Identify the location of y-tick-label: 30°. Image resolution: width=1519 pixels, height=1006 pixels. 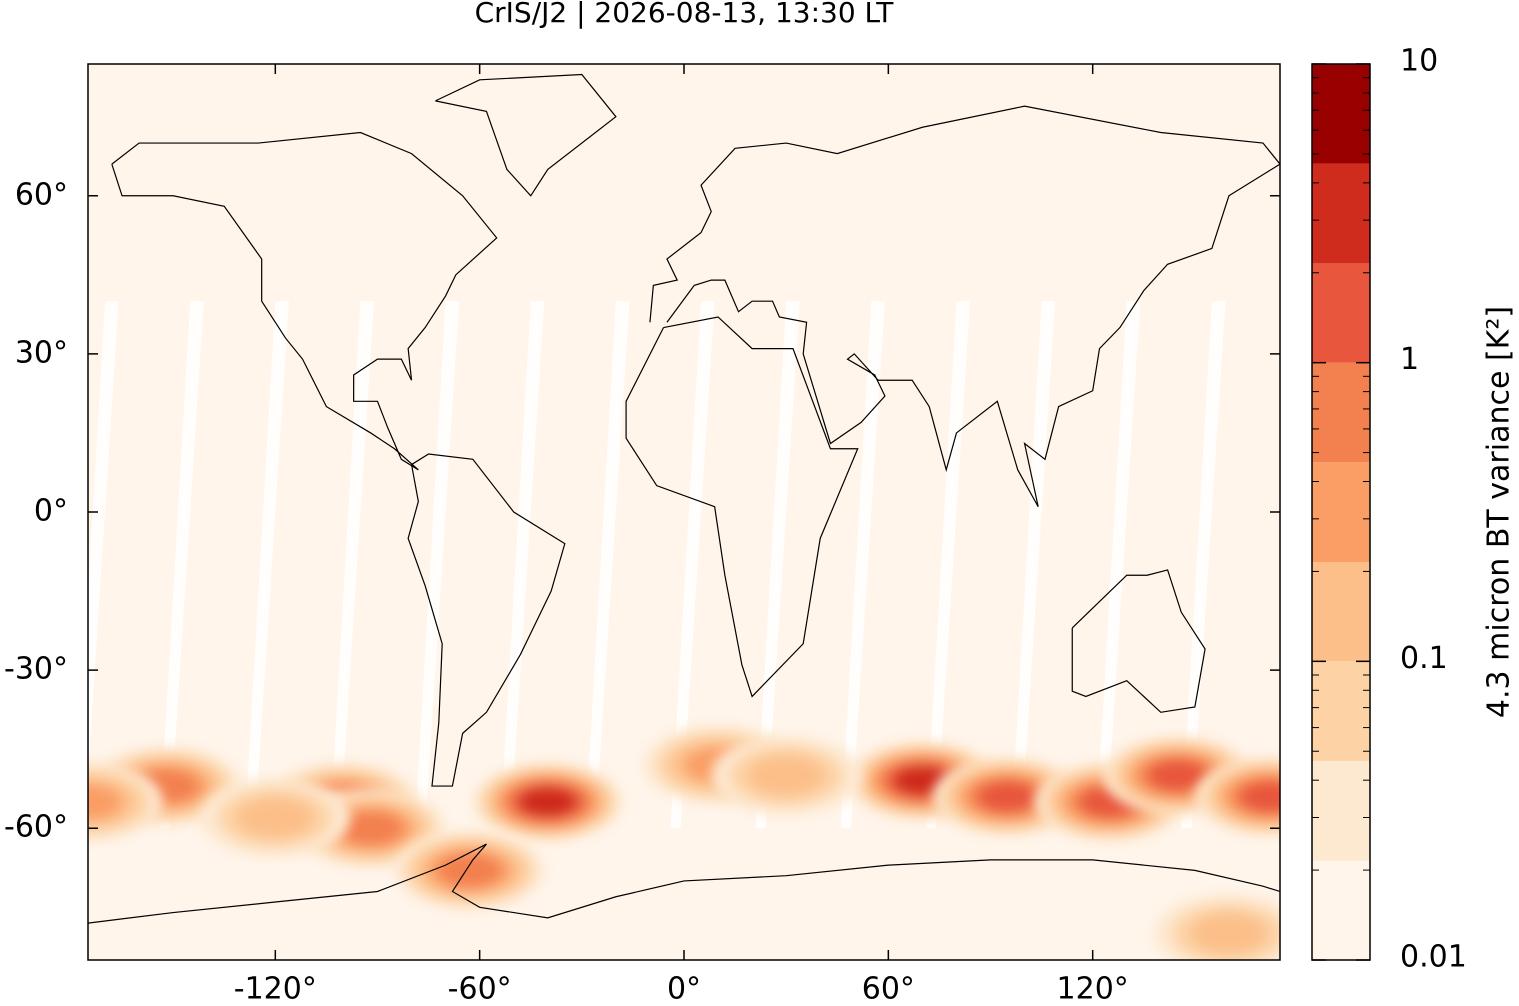
(41, 352).